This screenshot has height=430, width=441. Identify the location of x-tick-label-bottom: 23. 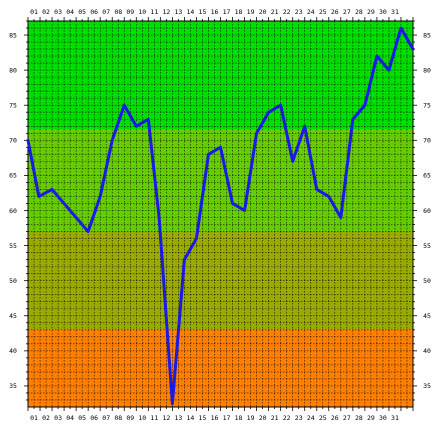
(299, 418).